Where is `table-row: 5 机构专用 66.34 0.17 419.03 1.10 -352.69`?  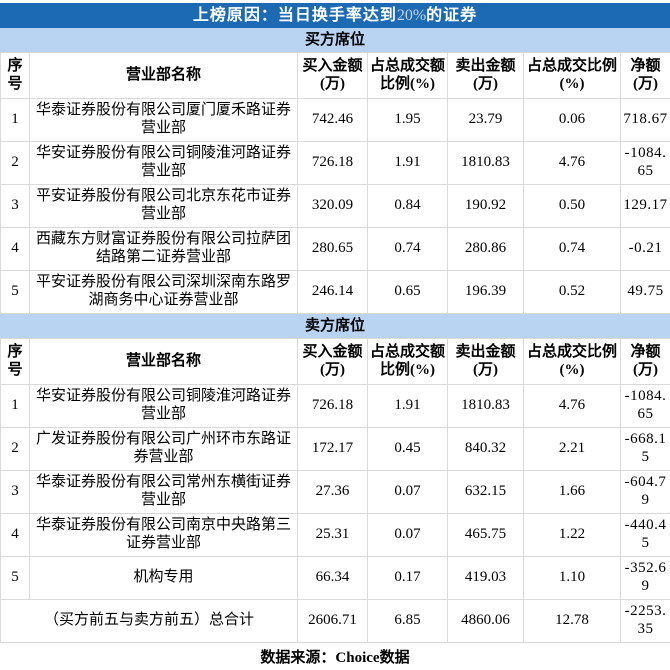 table-row: 5 机构专用 66.34 0.17 419.03 1.10 -352.69 is located at coordinates (335, 578).